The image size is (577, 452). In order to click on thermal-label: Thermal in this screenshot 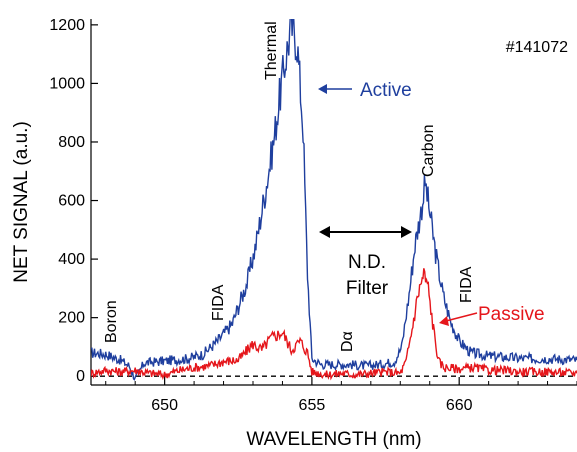, I will do `click(271, 50)`.